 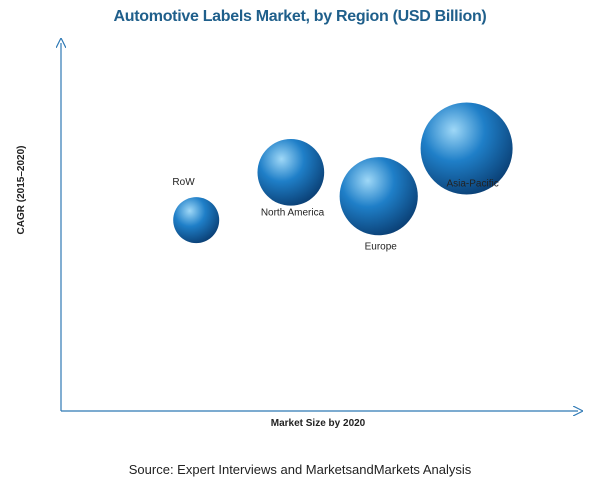 What do you see at coordinates (466, 148) in the screenshot?
I see `bubble-asia-pacific` at bounding box center [466, 148].